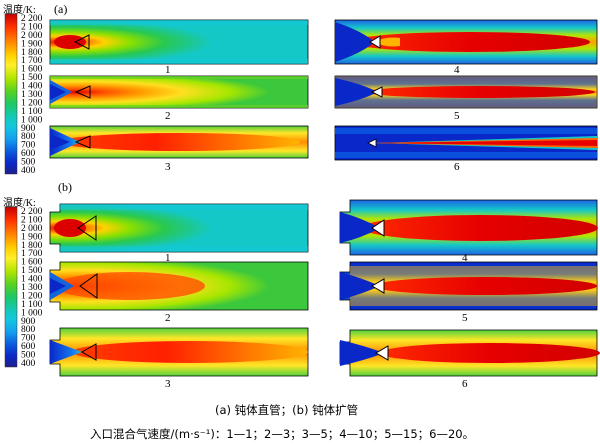 The width and height of the screenshot is (600, 445). Describe the element at coordinates (457, 167) in the screenshot. I see `case-label-a6: 6` at that location.